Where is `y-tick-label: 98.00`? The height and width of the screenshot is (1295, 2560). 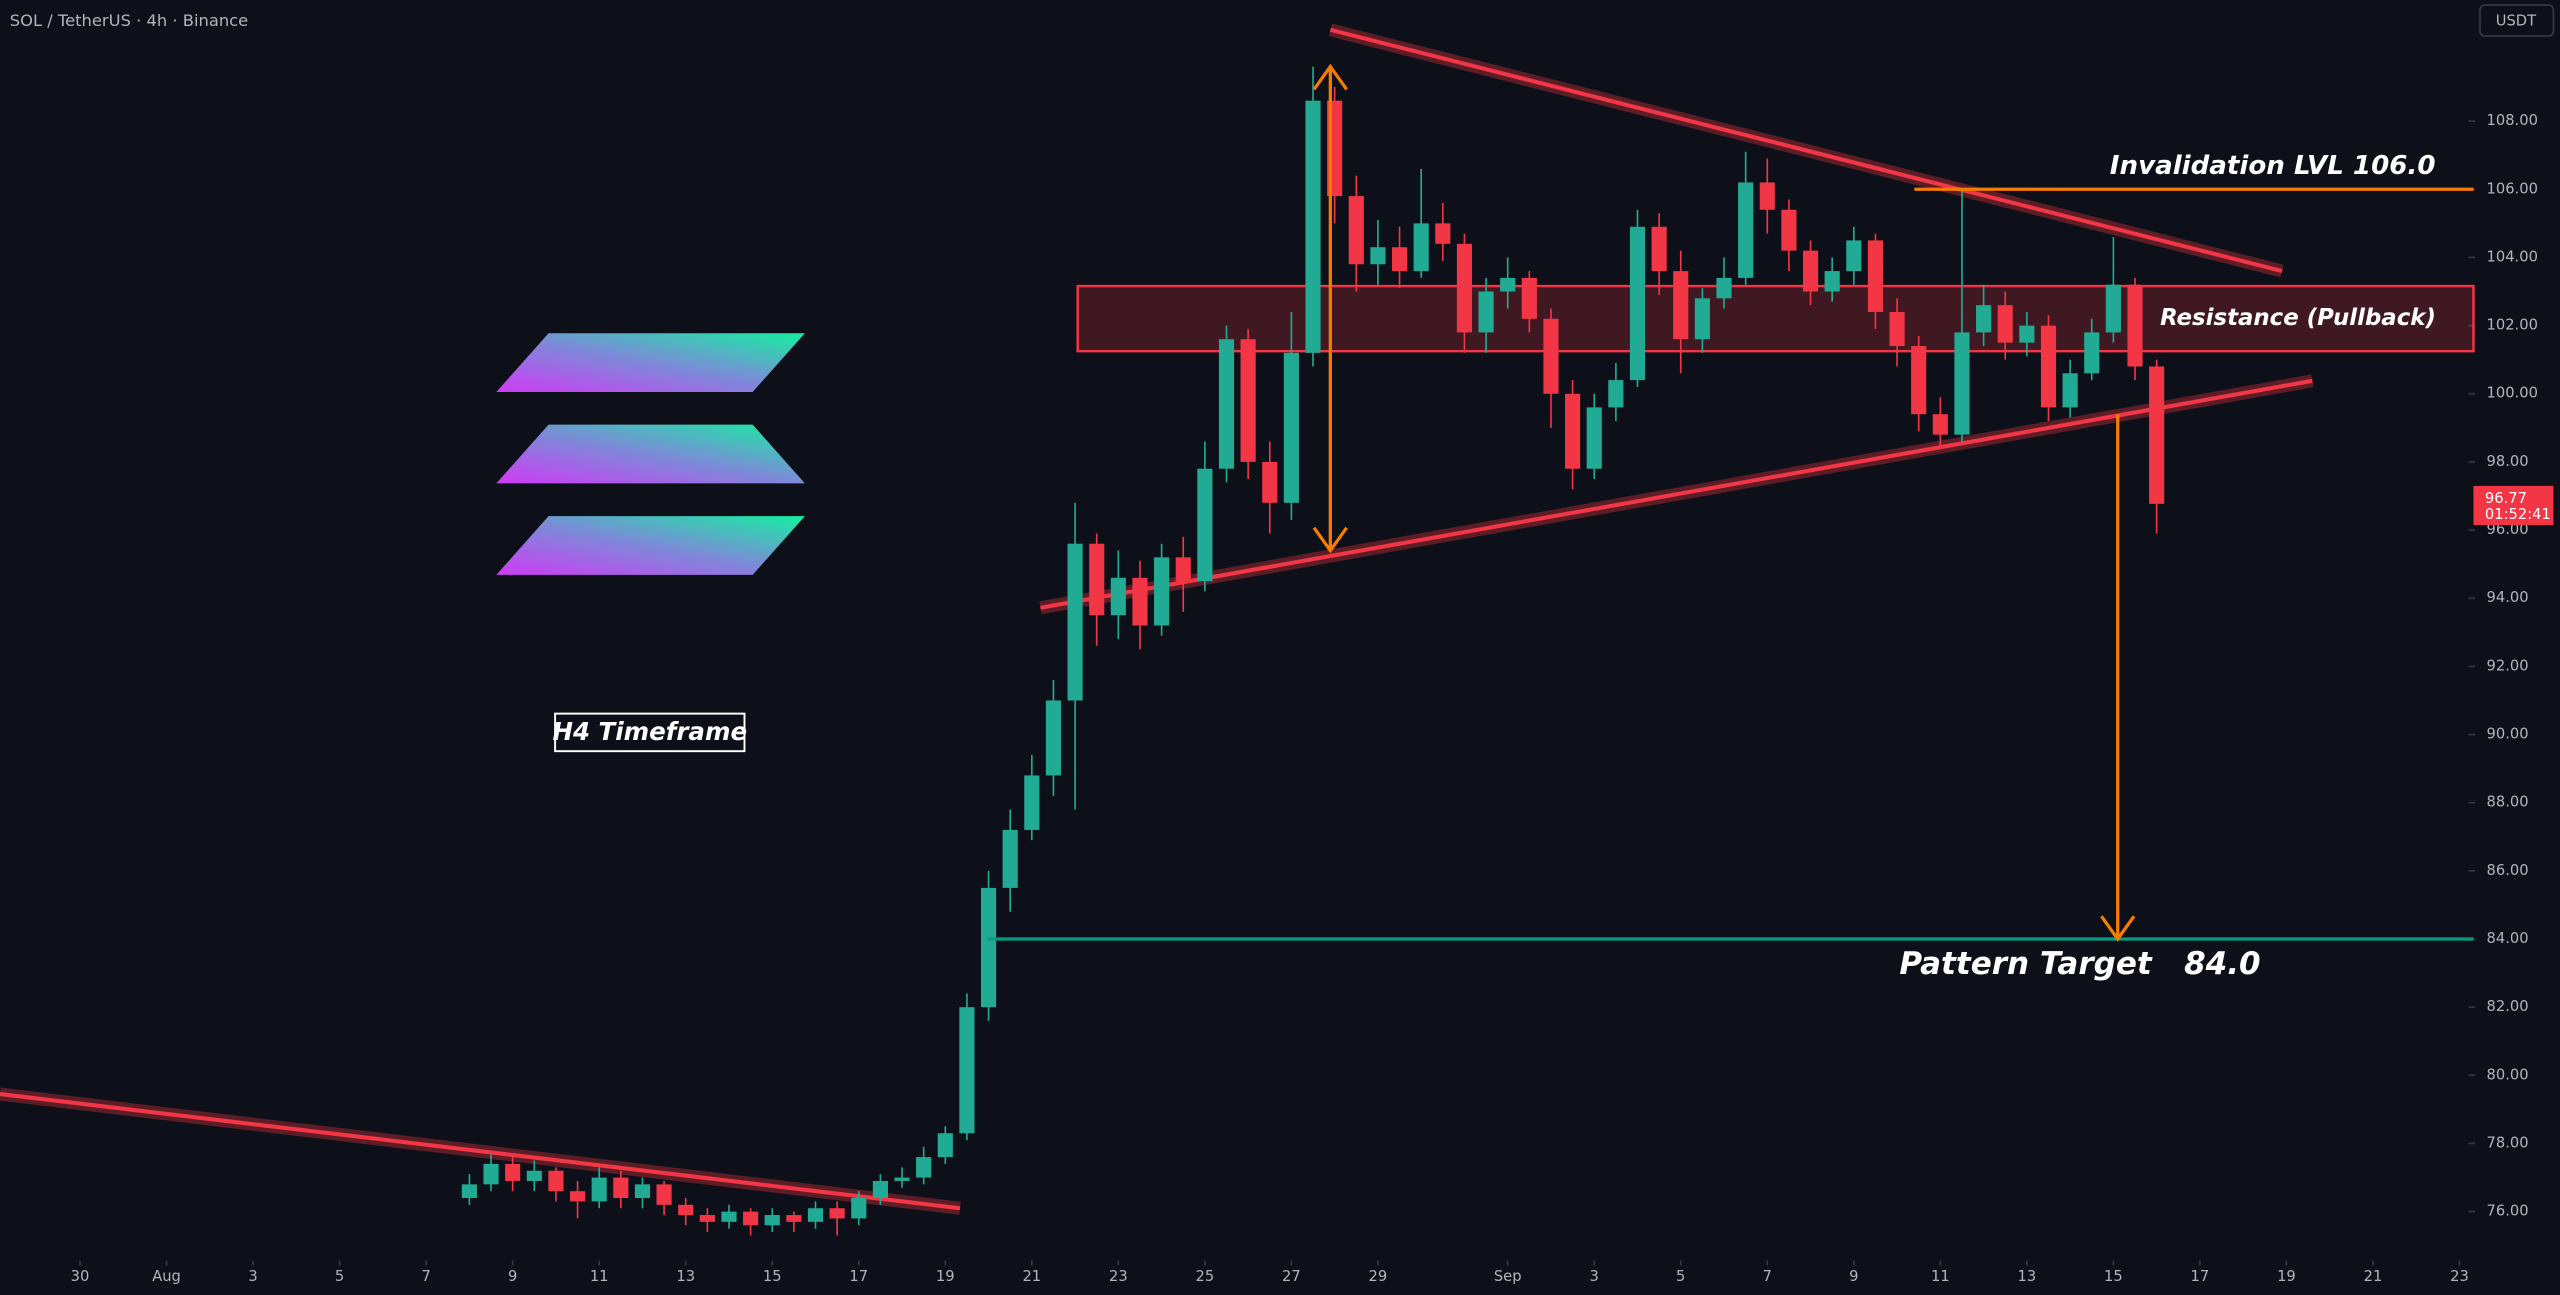
y-tick-label: 98.00 is located at coordinates (2508, 461).